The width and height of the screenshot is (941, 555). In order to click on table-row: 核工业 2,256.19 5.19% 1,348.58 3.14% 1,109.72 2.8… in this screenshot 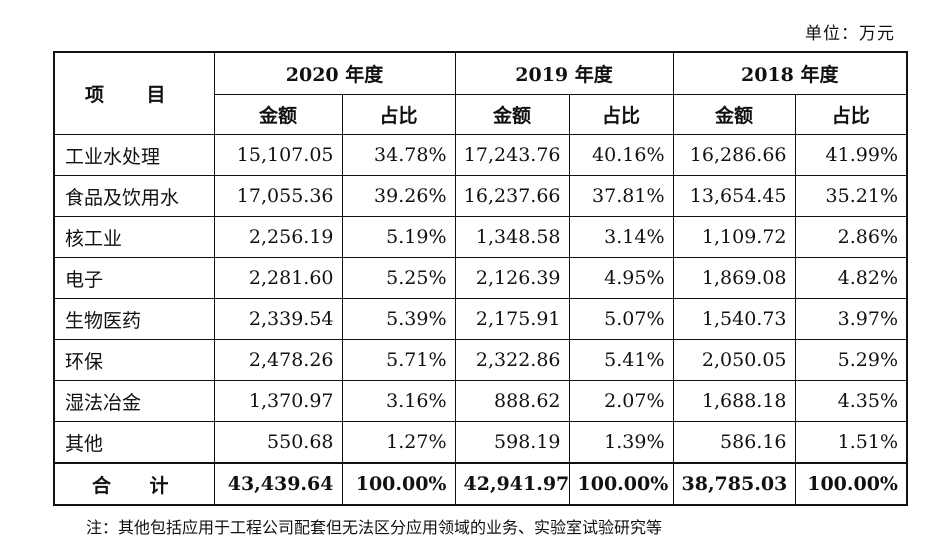, I will do `click(480, 237)`.